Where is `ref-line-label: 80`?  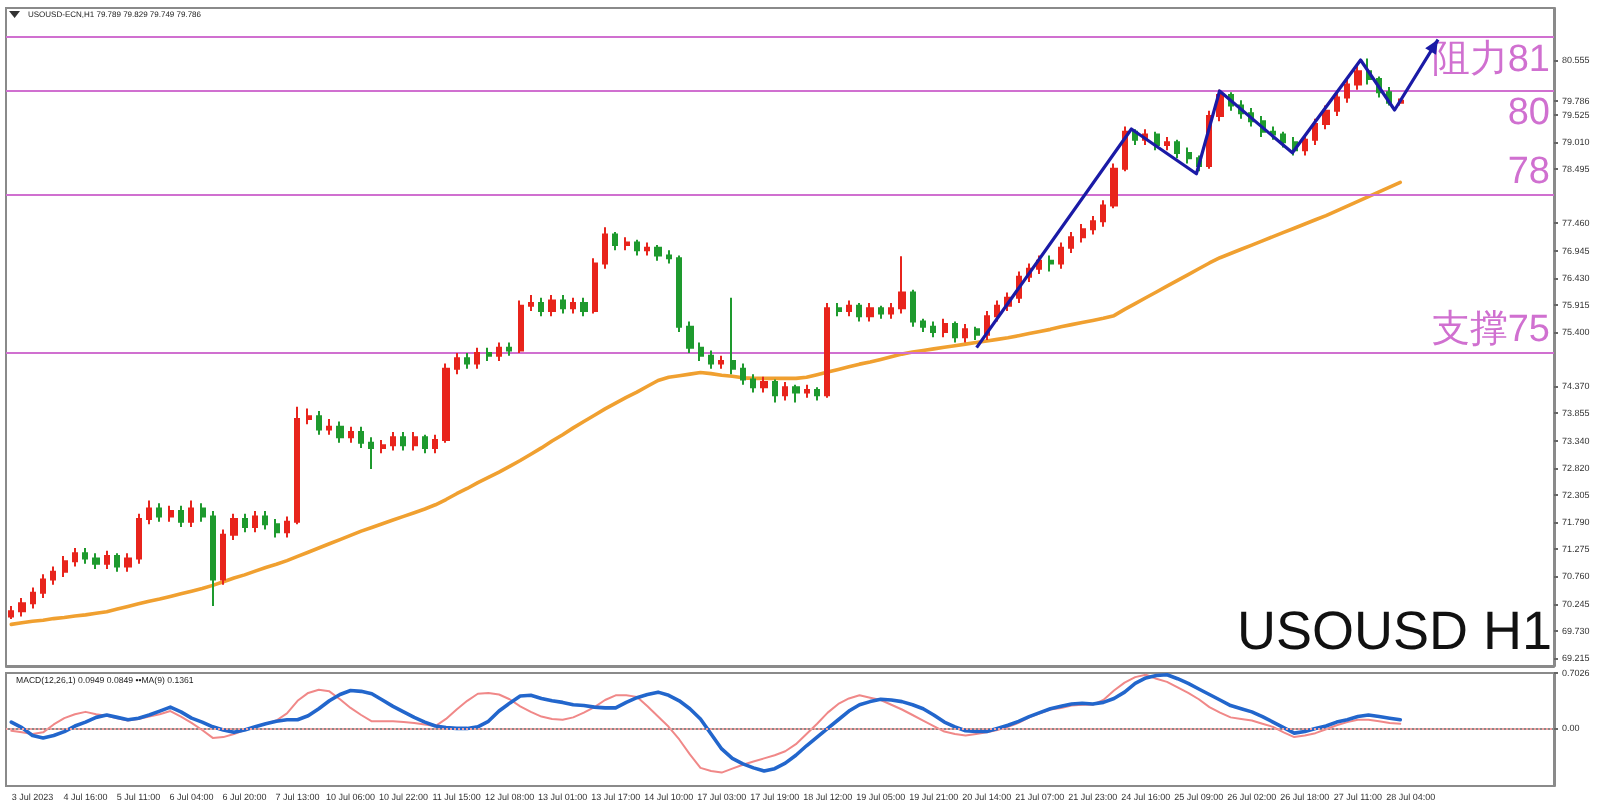 ref-line-label: 80 is located at coordinates (1528, 112).